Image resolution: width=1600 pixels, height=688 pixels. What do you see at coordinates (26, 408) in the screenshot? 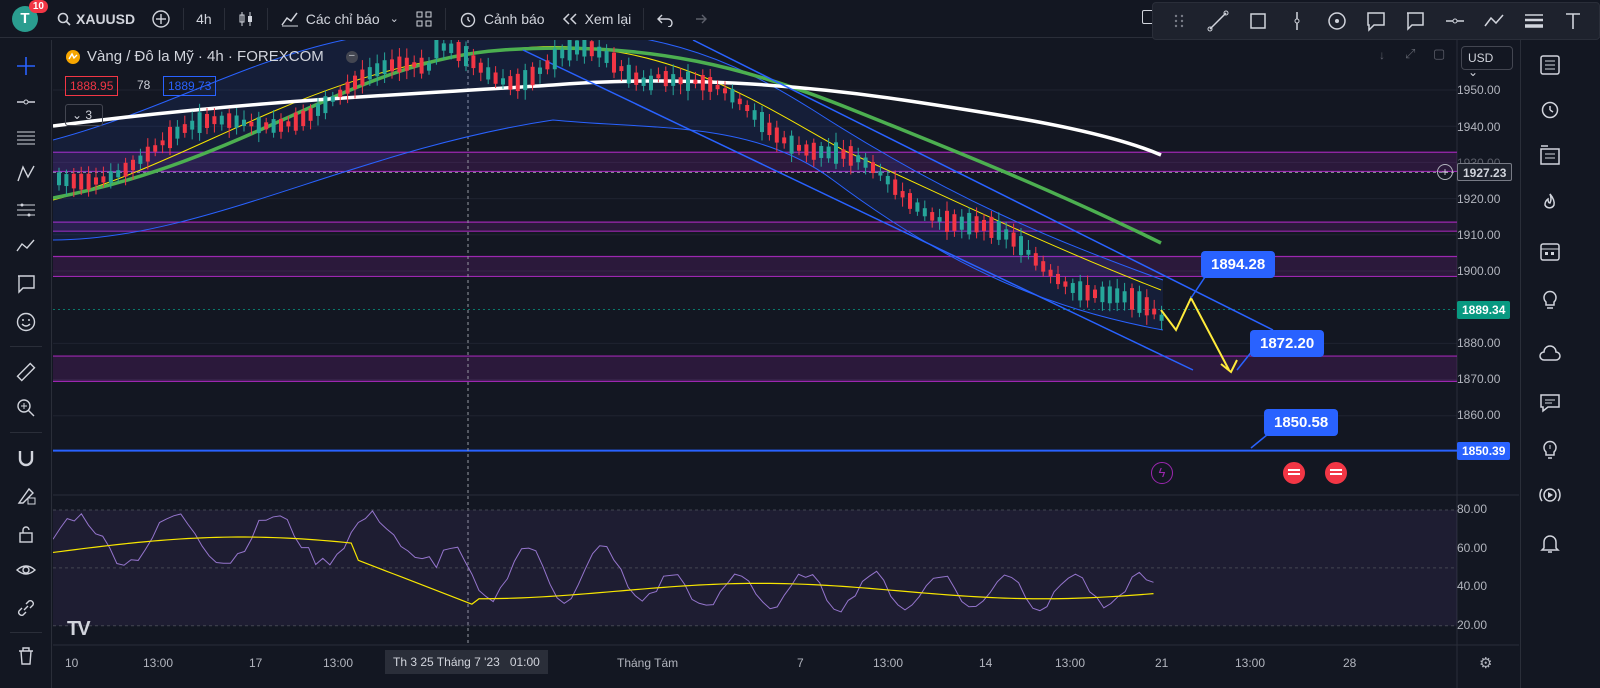
I see `zoom-in-icon` at bounding box center [26, 408].